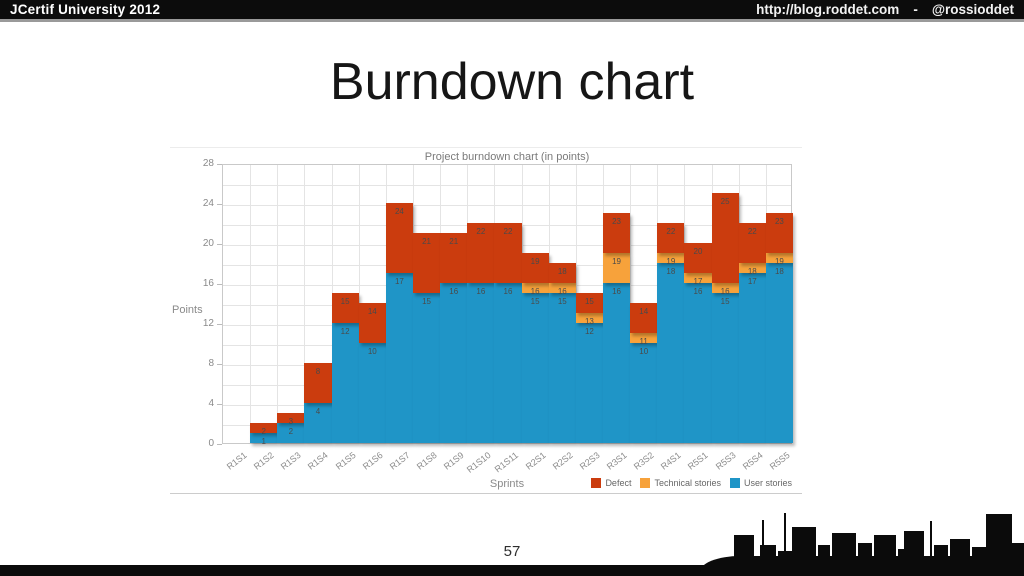  I want to click on bar-value-label: 11, so click(643, 341).